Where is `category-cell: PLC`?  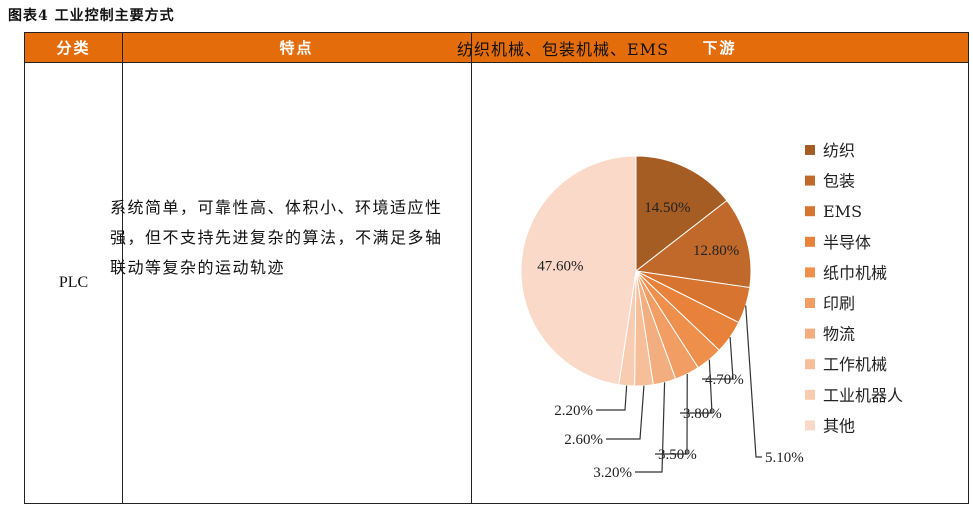 category-cell: PLC is located at coordinates (73, 282).